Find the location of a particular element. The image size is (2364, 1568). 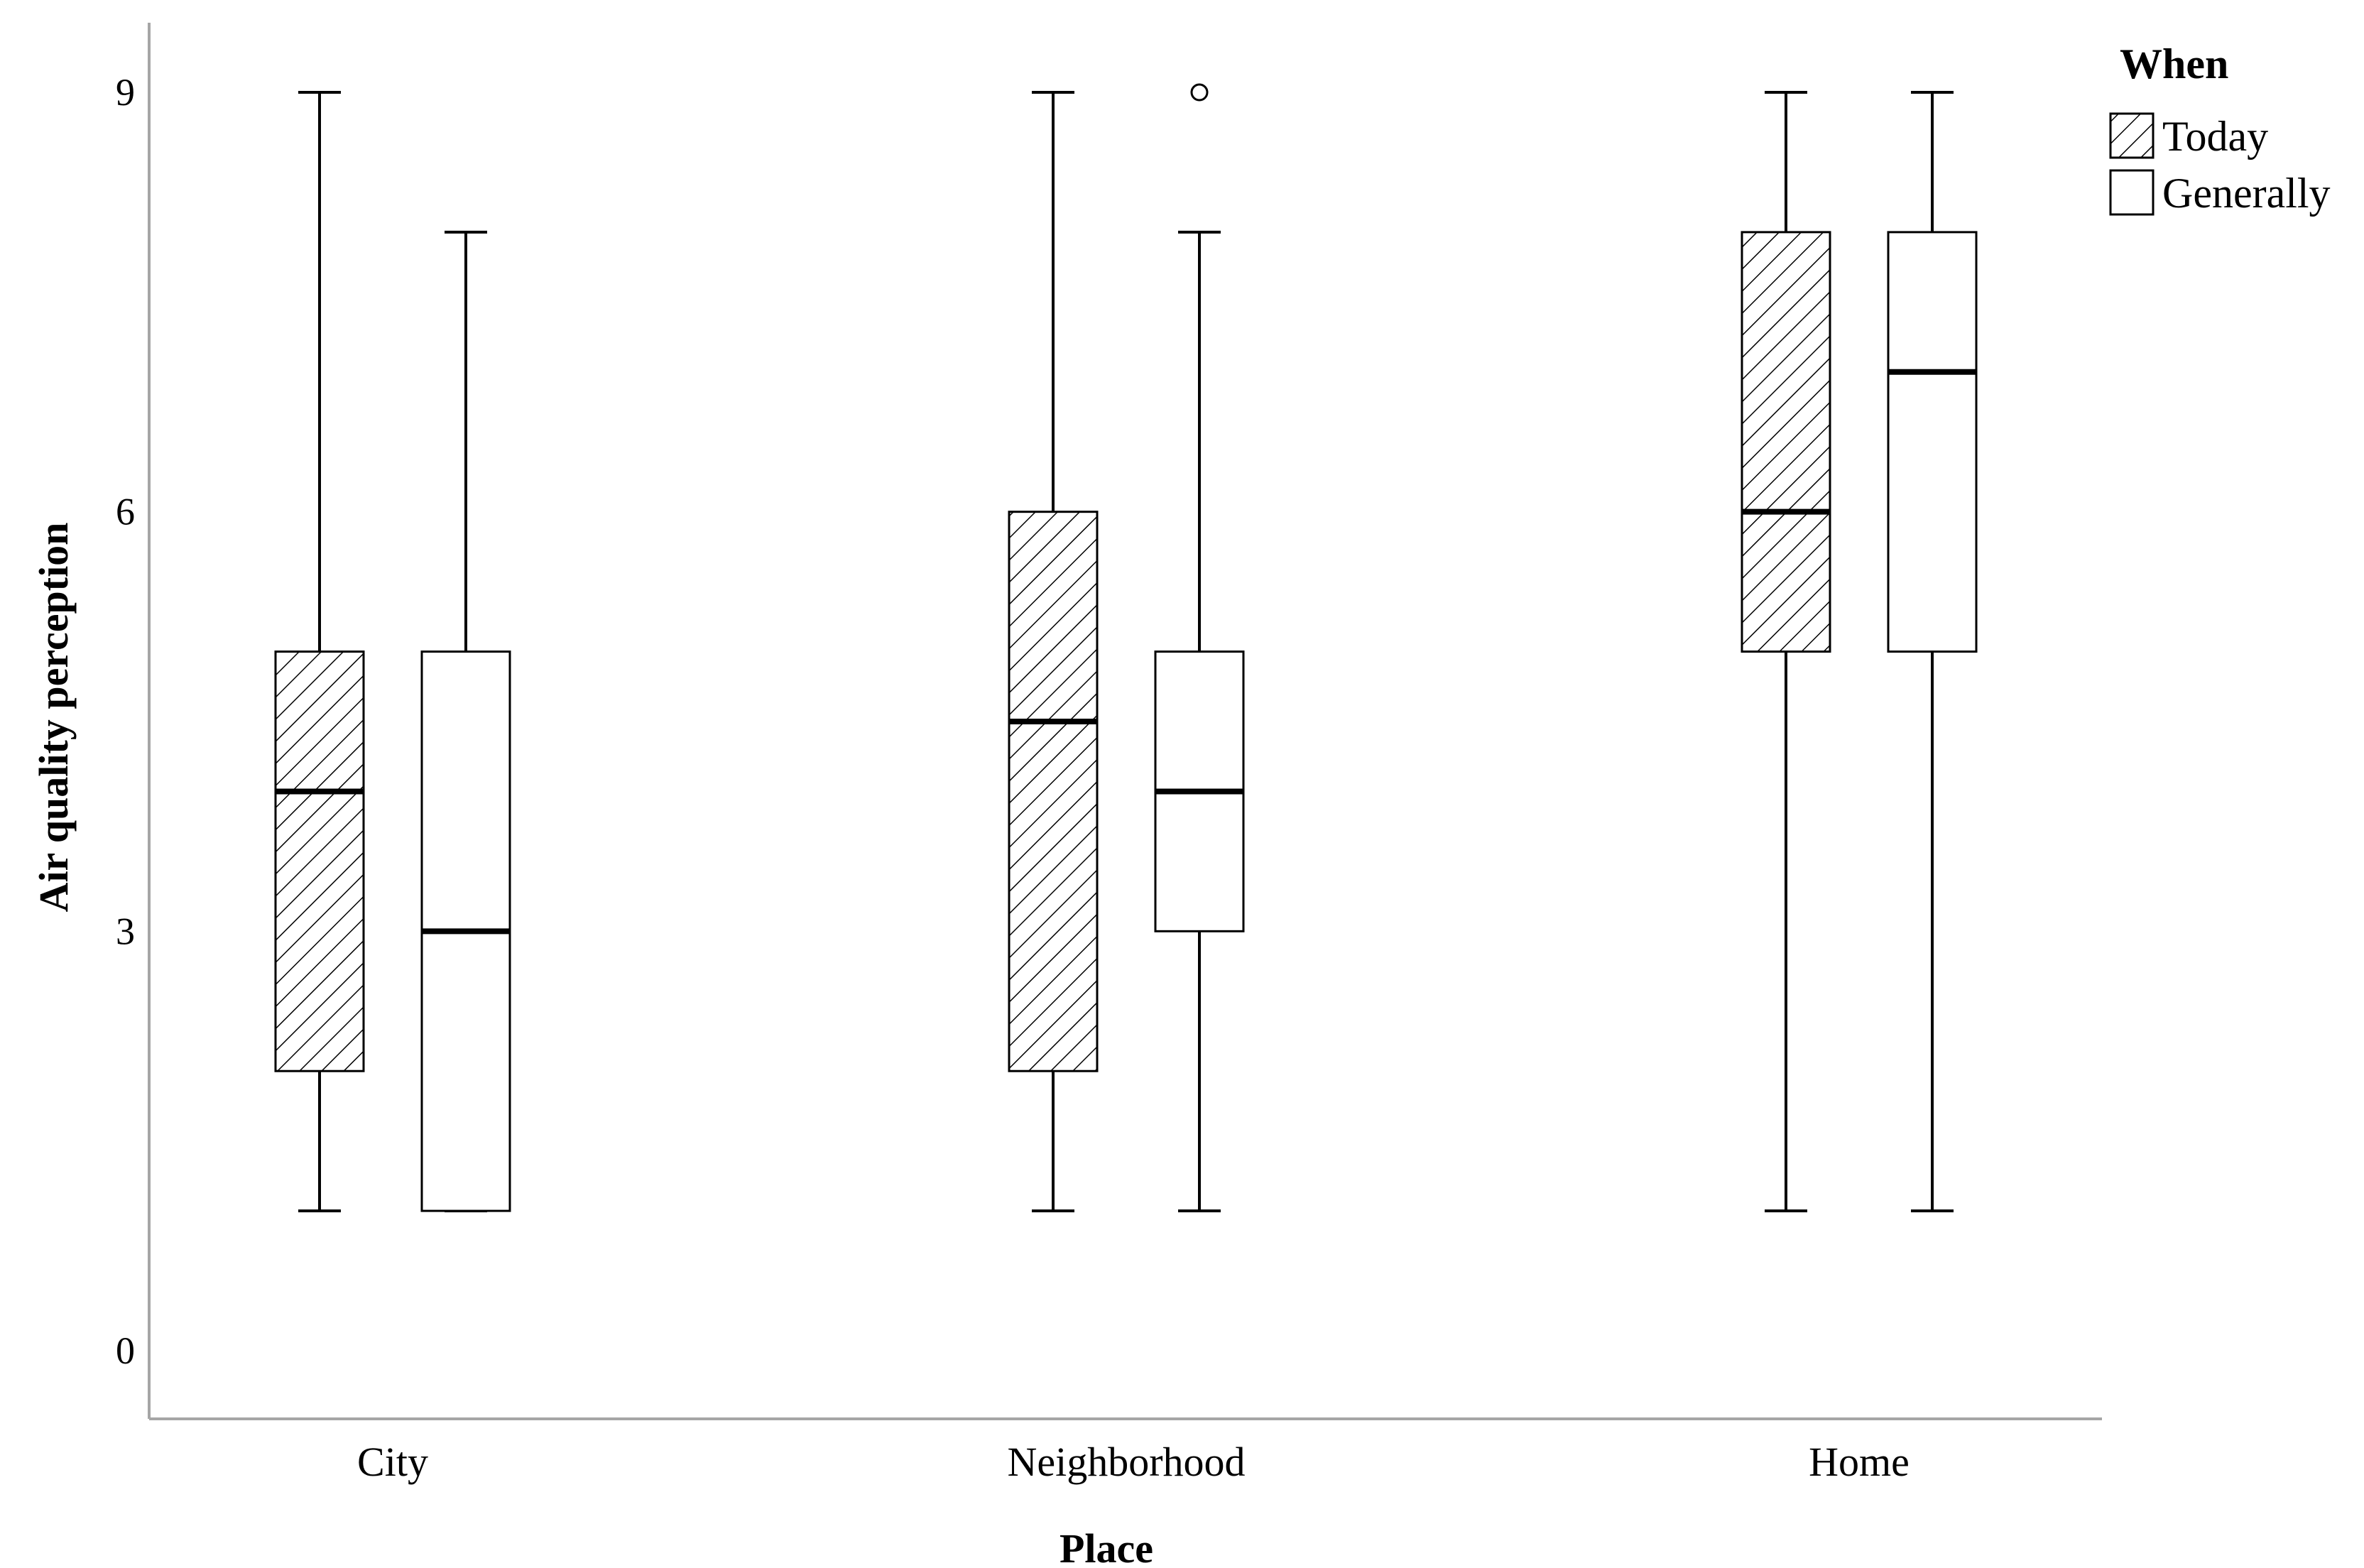

x-tick-label: Neighborhood is located at coordinates (1126, 1462).